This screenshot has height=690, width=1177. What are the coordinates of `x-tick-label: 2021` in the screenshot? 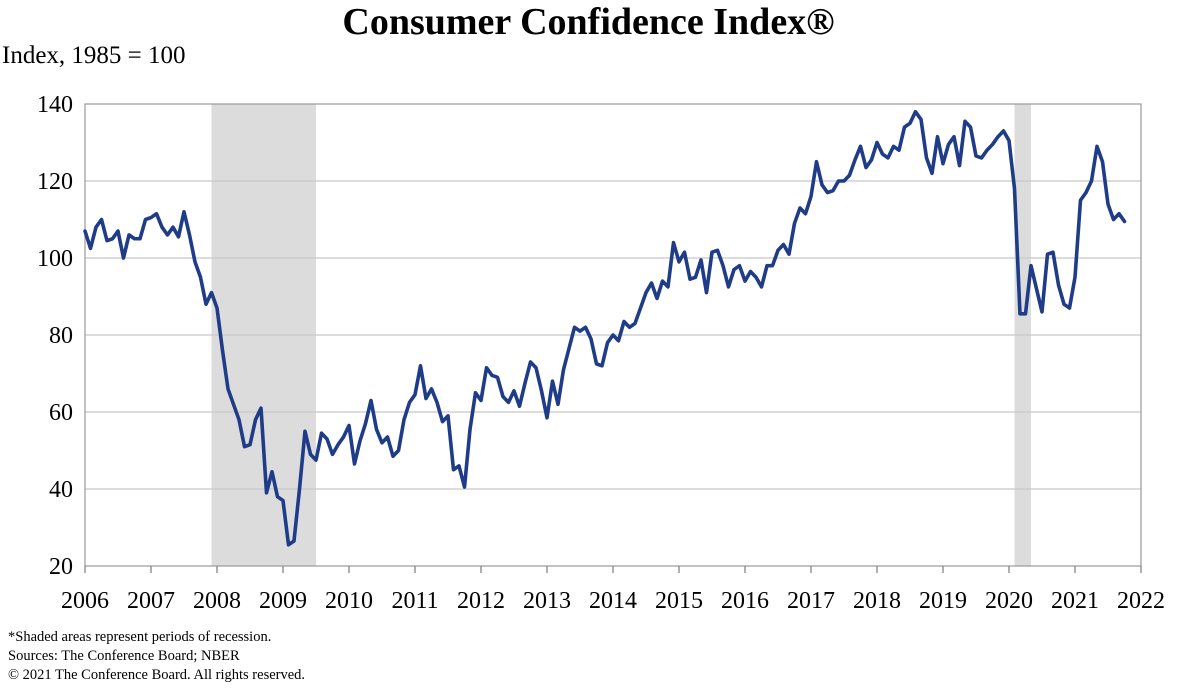 It's located at (1075, 601).